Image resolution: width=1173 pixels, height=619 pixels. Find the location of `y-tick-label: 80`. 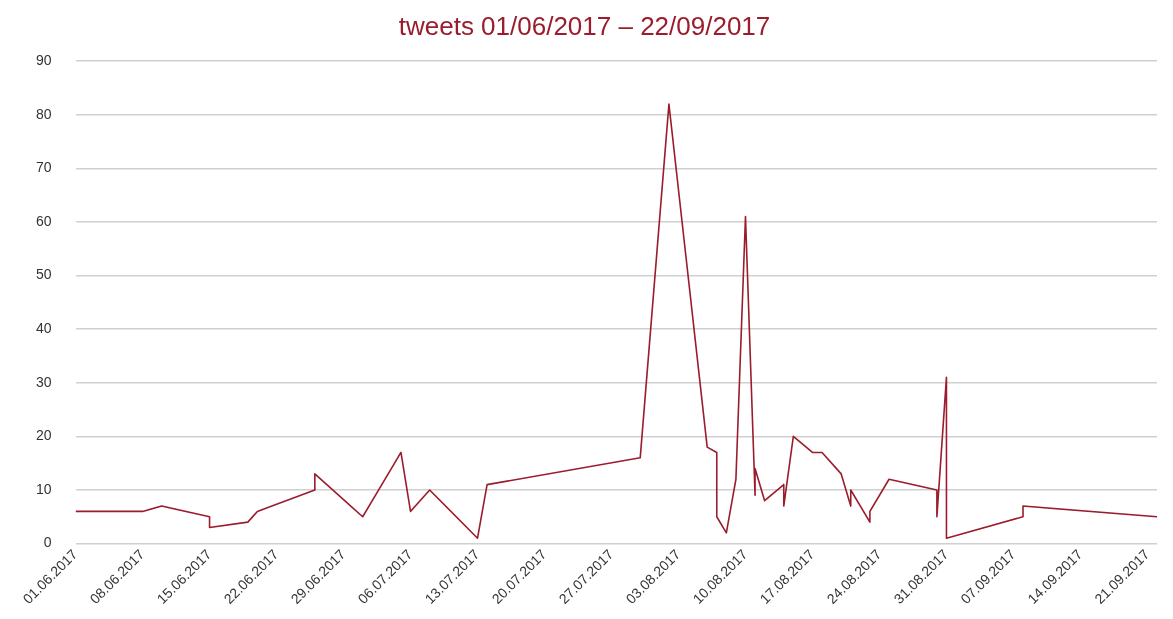

y-tick-label: 80 is located at coordinates (43, 113).